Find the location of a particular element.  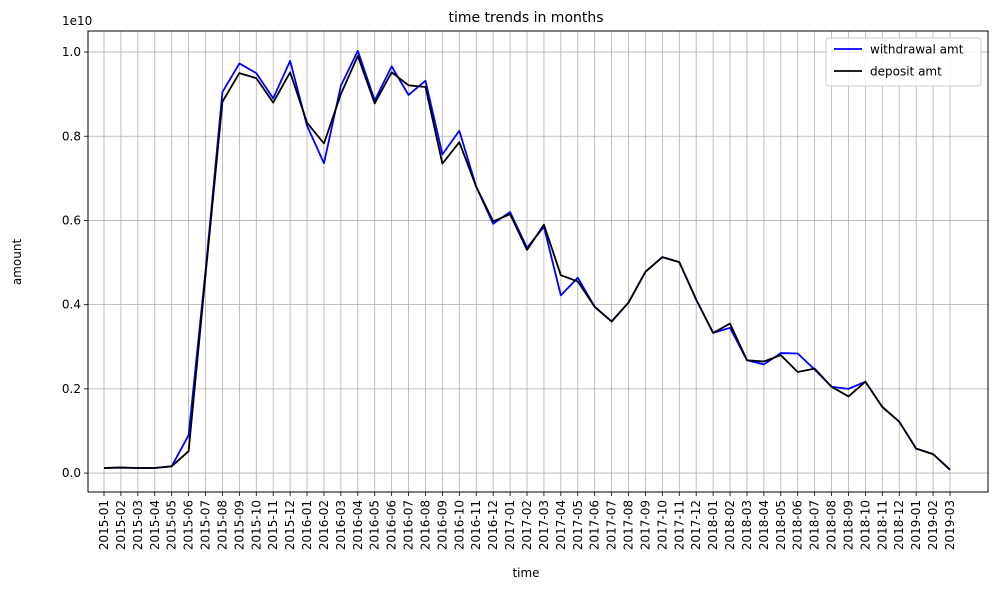

x-tick-label: 2016-06 is located at coordinates (392, 525).